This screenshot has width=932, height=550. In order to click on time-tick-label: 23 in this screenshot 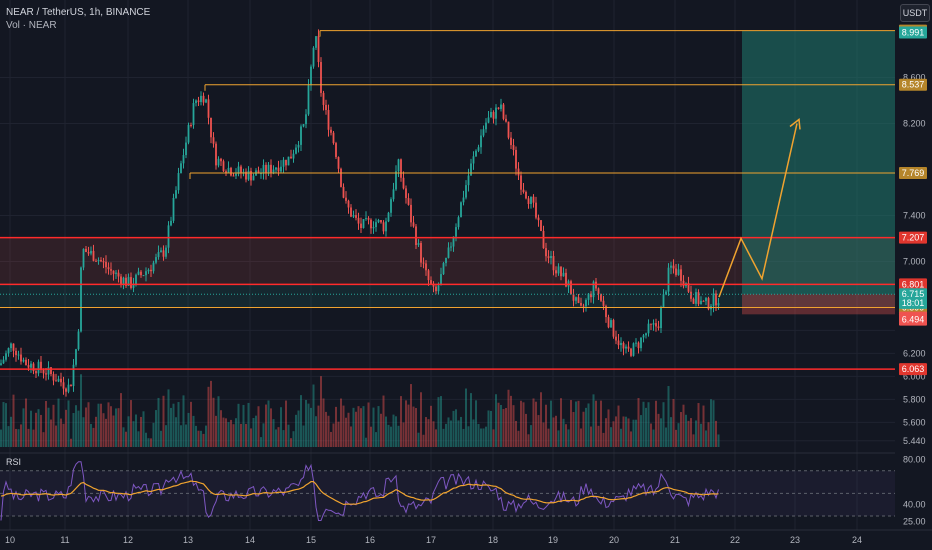, I will do `click(795, 540)`.